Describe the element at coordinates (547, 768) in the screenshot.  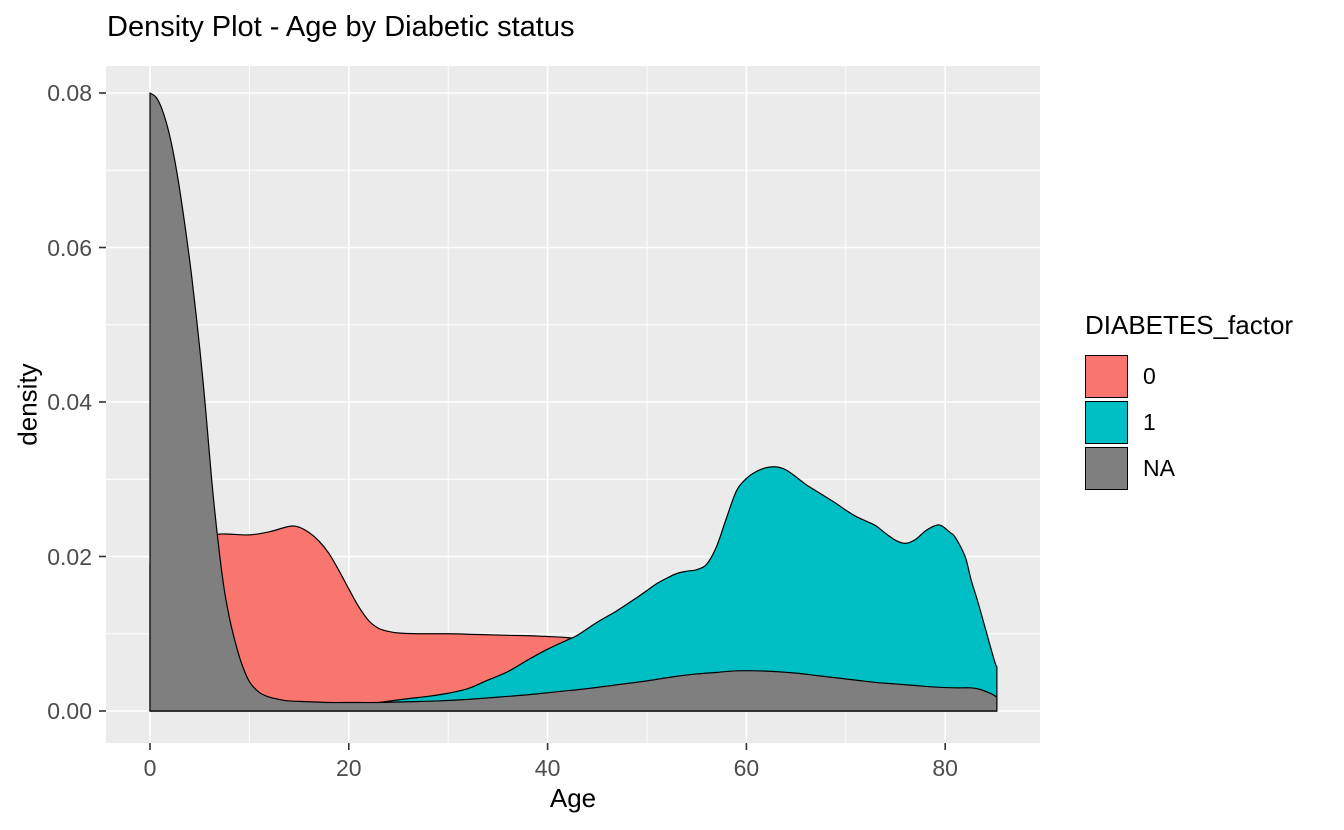
I see `x-tick-label: 40` at that location.